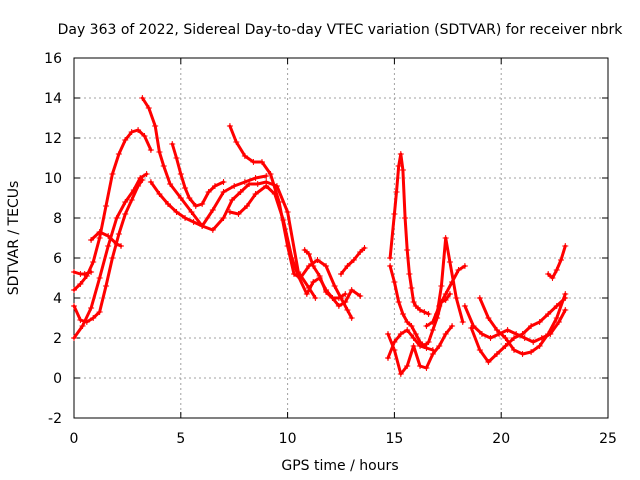 The height and width of the screenshot is (480, 640). What do you see at coordinates (14, 238) in the screenshot?
I see `y-axis-label: SDTVAR / TECUs` at bounding box center [14, 238].